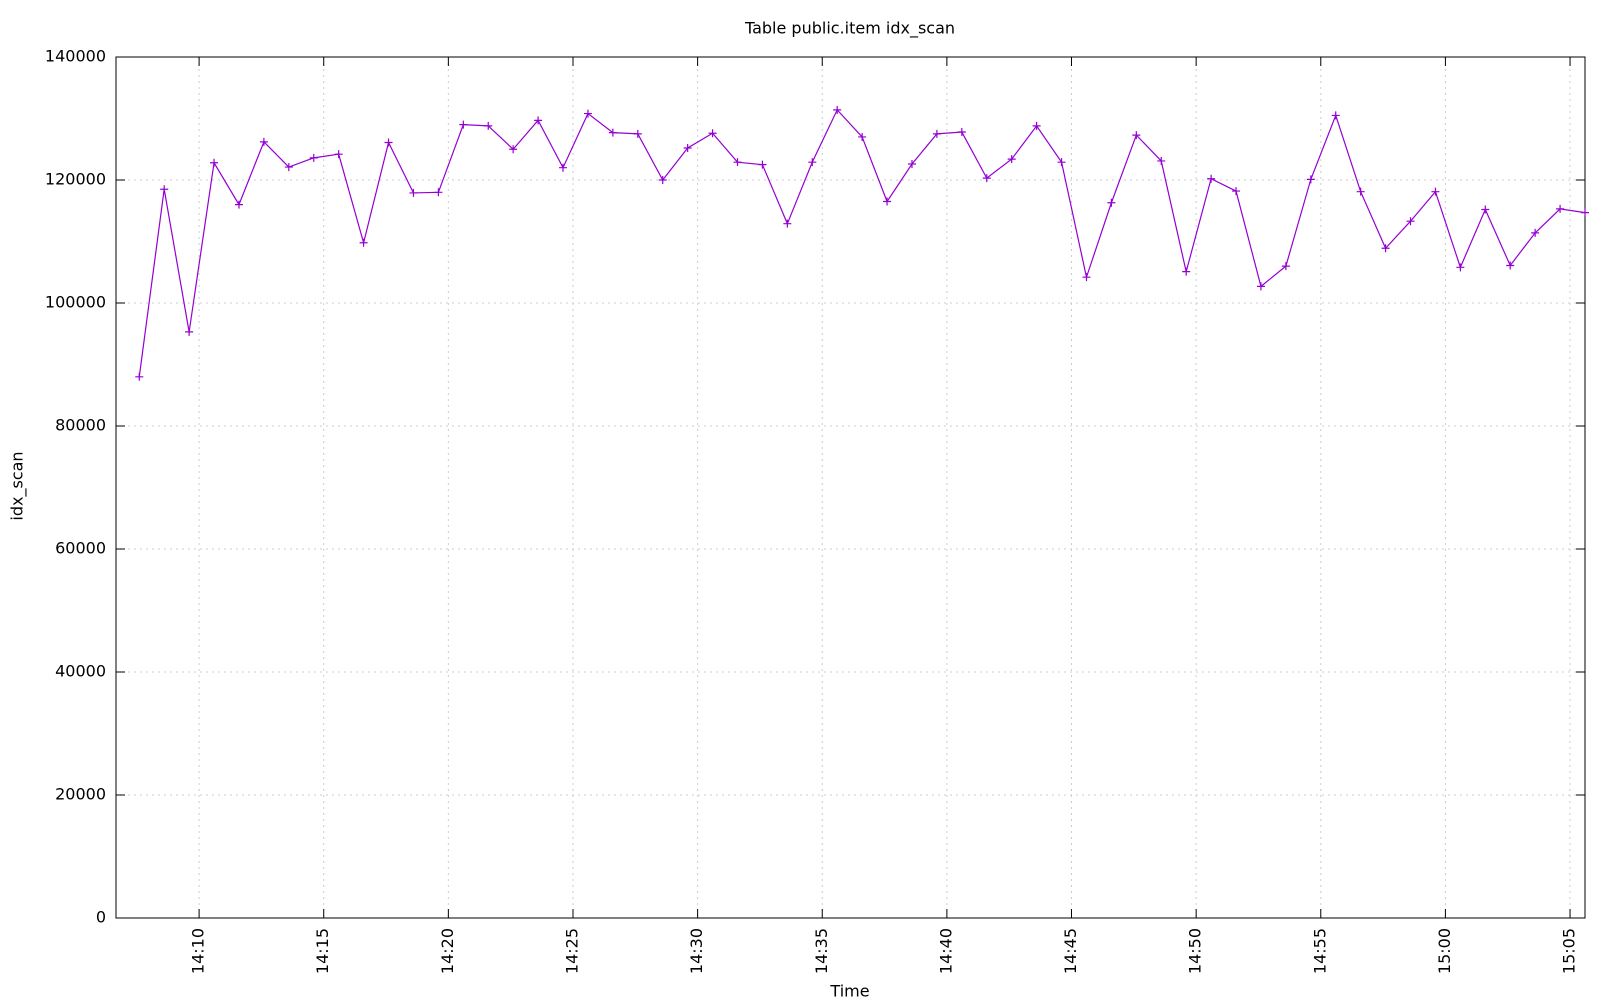  I want to click on y-tick-label: 100000, so click(75, 302).